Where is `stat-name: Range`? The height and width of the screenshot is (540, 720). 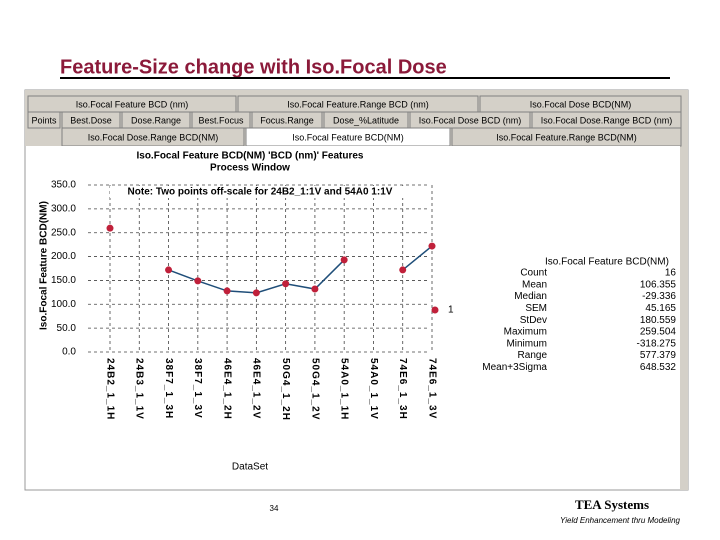
stat-name: Range is located at coordinates (533, 355).